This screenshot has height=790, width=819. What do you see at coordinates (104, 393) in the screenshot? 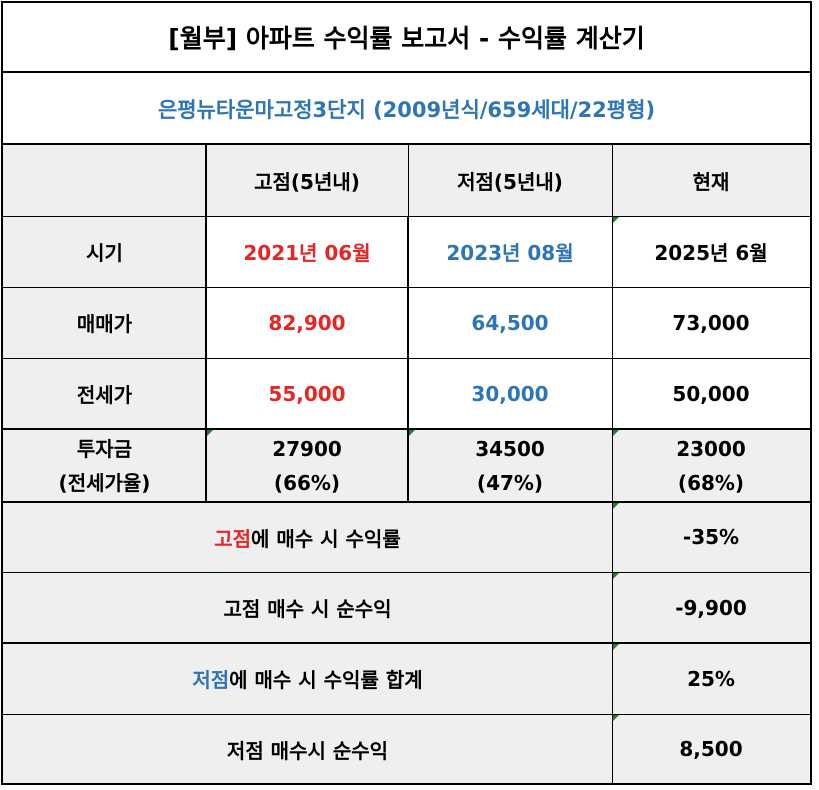
I see `row-label-jeonse: 전세가` at bounding box center [104, 393].